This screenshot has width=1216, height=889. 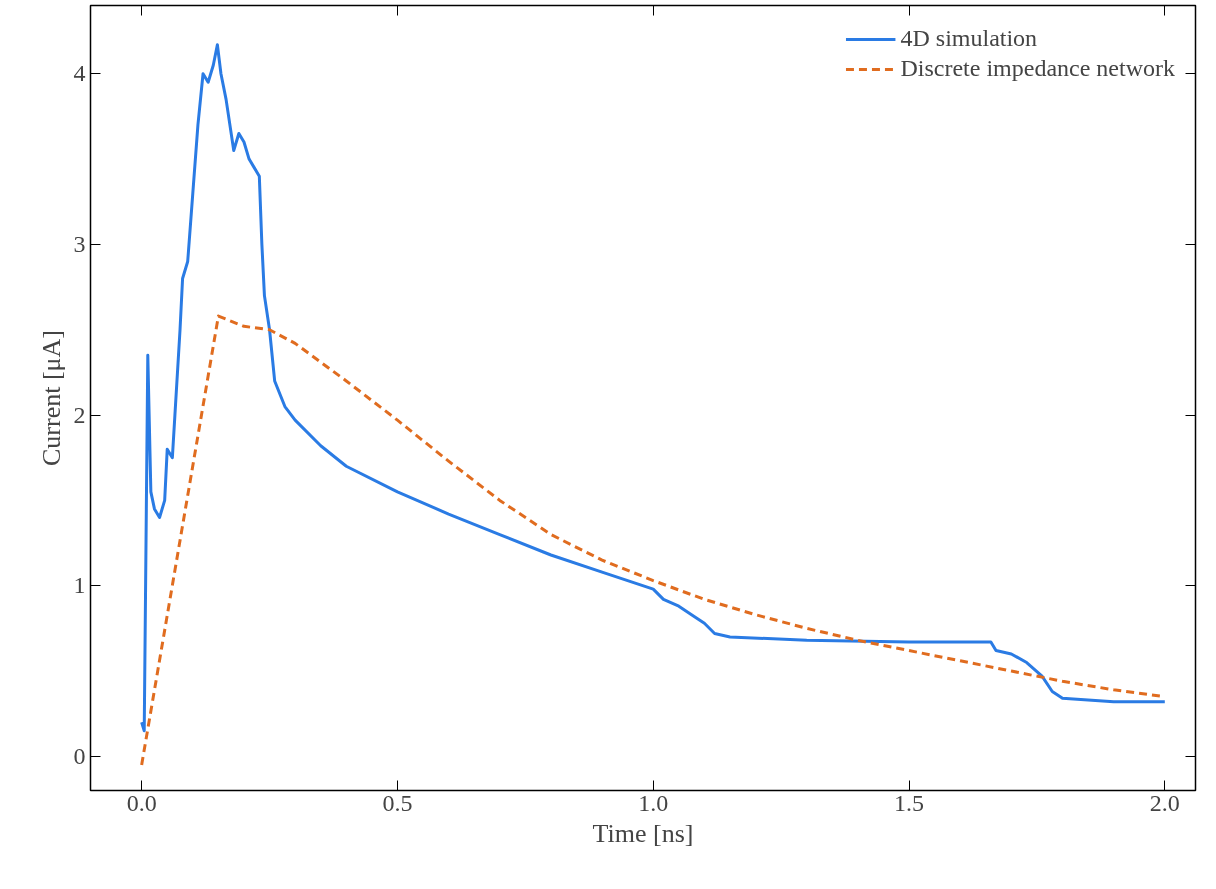 I want to click on y-axis-title: Current [μA], so click(x=51, y=398).